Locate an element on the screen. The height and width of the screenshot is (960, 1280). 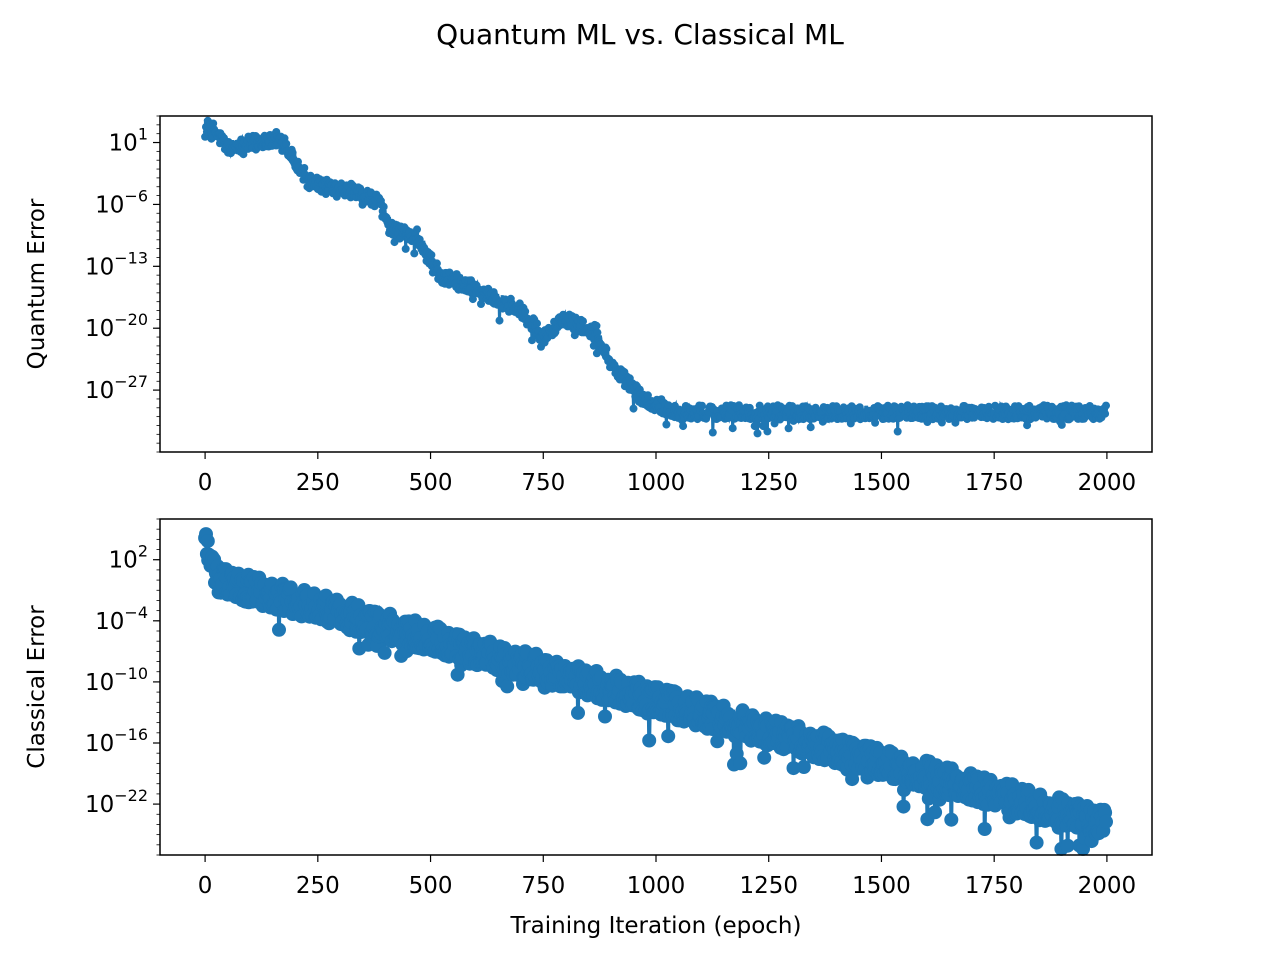
y-tick-label: 10² is located at coordinates (128, 558).